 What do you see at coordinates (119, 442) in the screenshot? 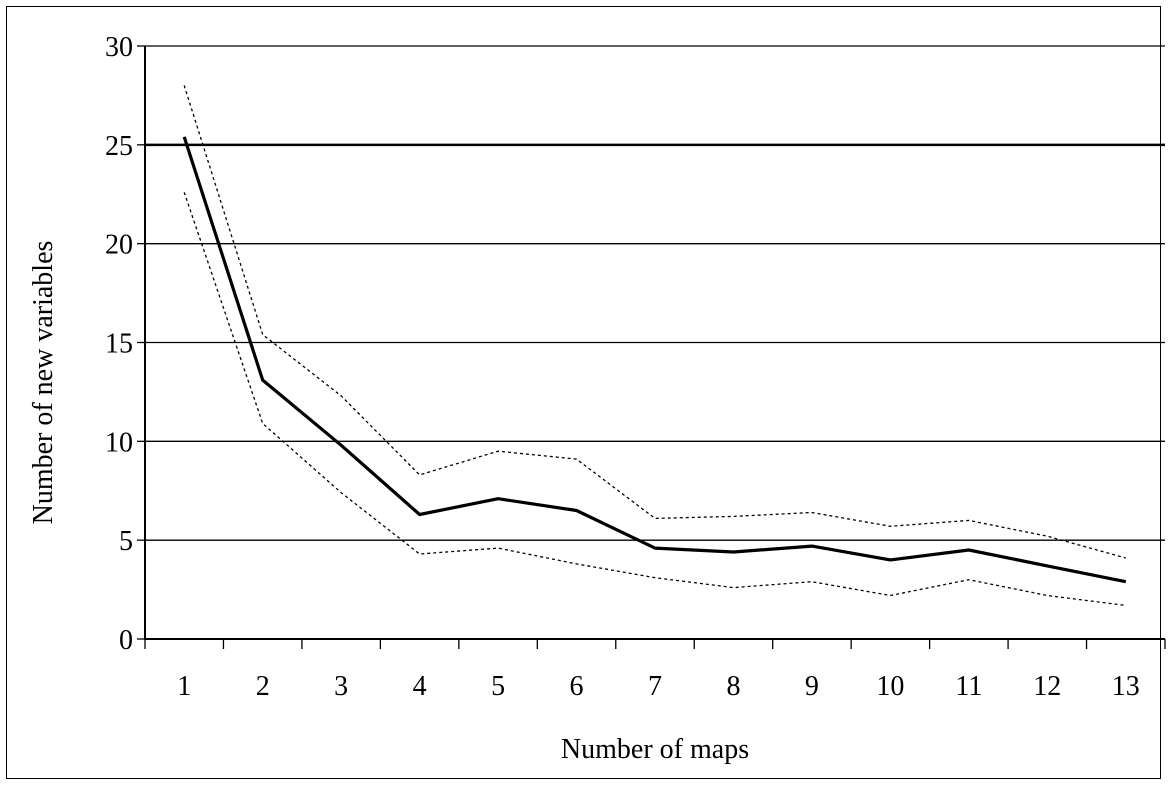
I see `y-tick-label-10: 10` at bounding box center [119, 442].